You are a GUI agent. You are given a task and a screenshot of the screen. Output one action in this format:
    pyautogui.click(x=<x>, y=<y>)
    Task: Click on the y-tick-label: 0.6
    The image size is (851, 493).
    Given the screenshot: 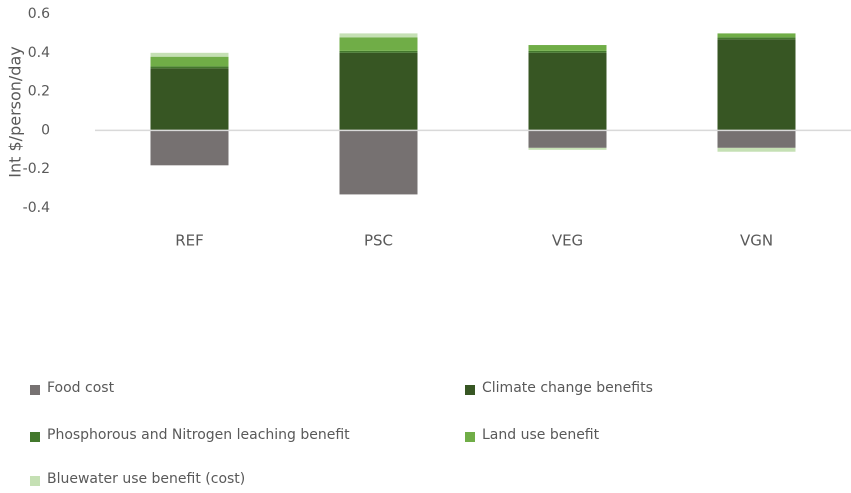 What is the action you would take?
    pyautogui.click(x=39, y=14)
    